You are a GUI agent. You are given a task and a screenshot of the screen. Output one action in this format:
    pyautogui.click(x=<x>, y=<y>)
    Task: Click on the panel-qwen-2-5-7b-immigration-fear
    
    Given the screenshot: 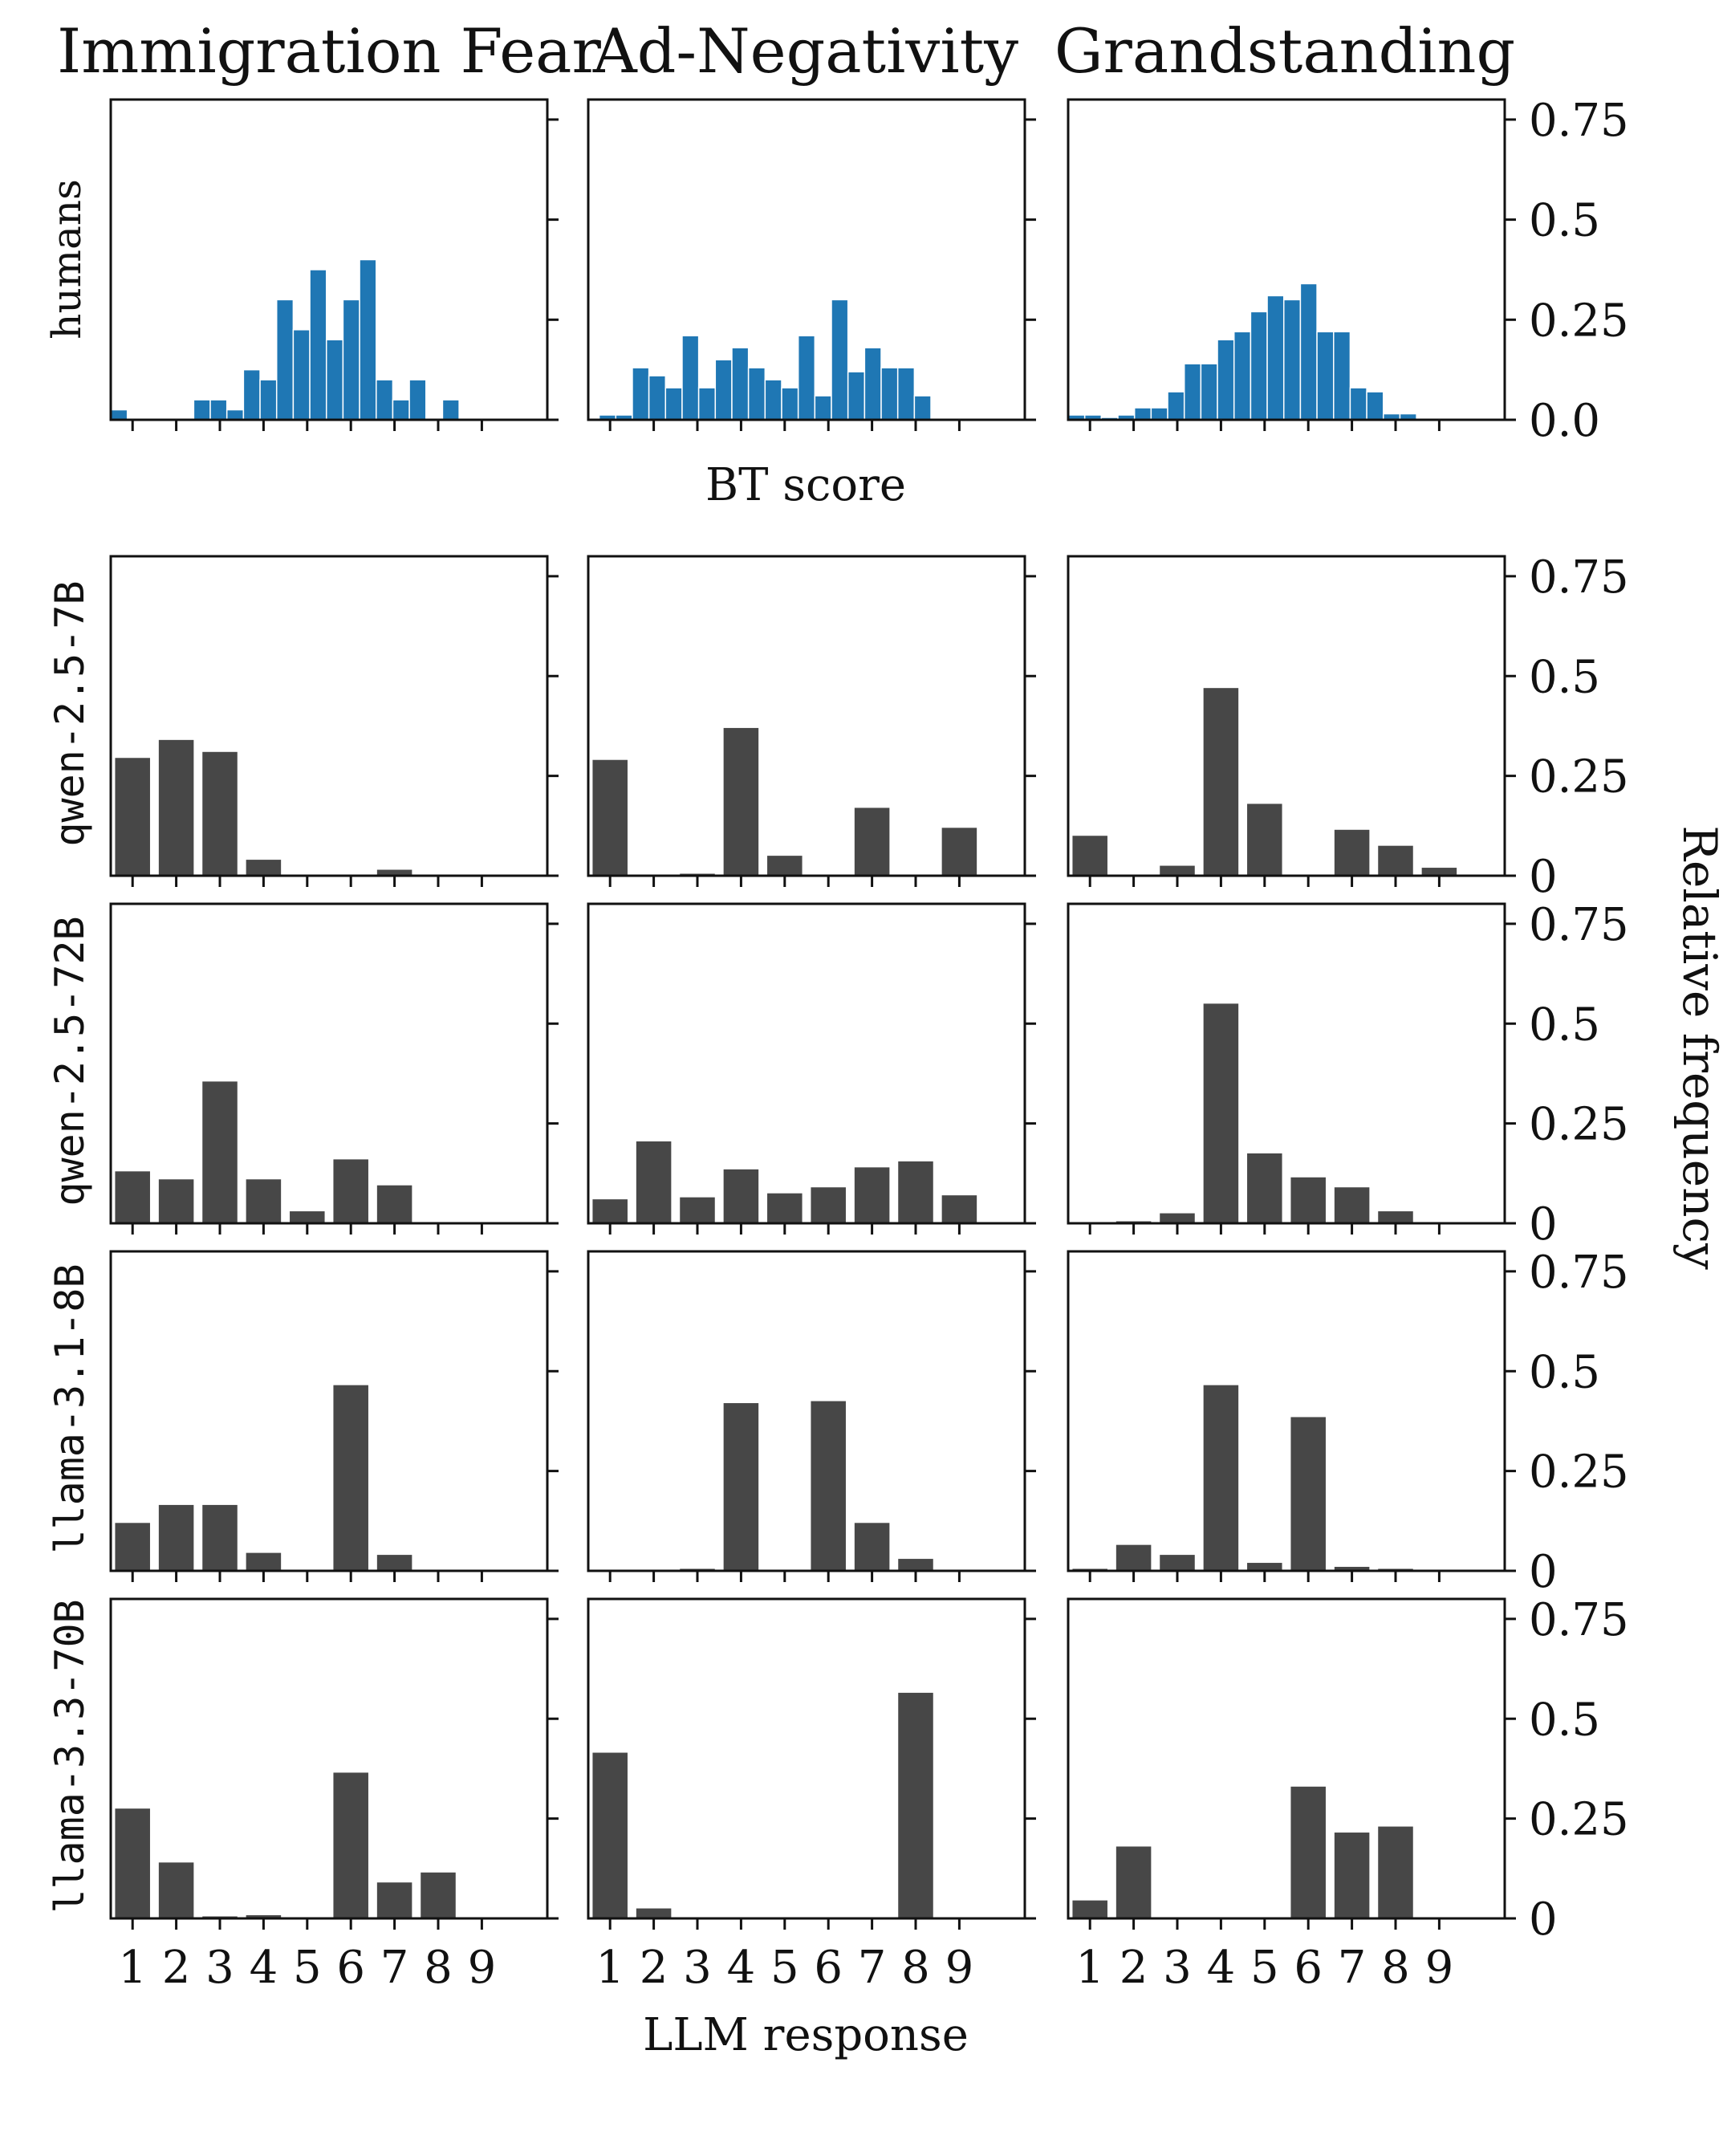 What is the action you would take?
    pyautogui.click(x=334, y=721)
    